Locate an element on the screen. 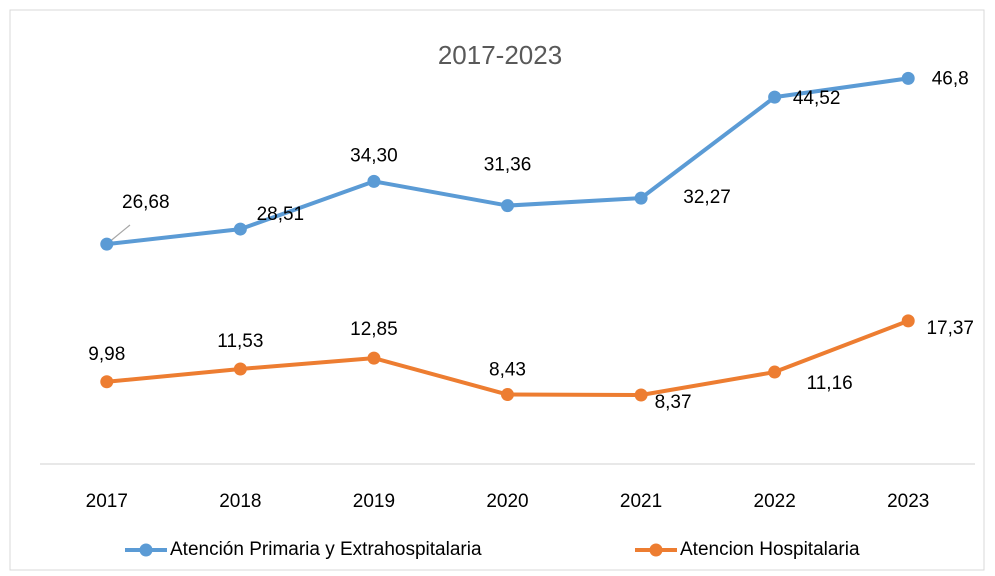 The image size is (995, 576). legend-label: Atención Primaria y Extrahospitalaria is located at coordinates (326, 549).